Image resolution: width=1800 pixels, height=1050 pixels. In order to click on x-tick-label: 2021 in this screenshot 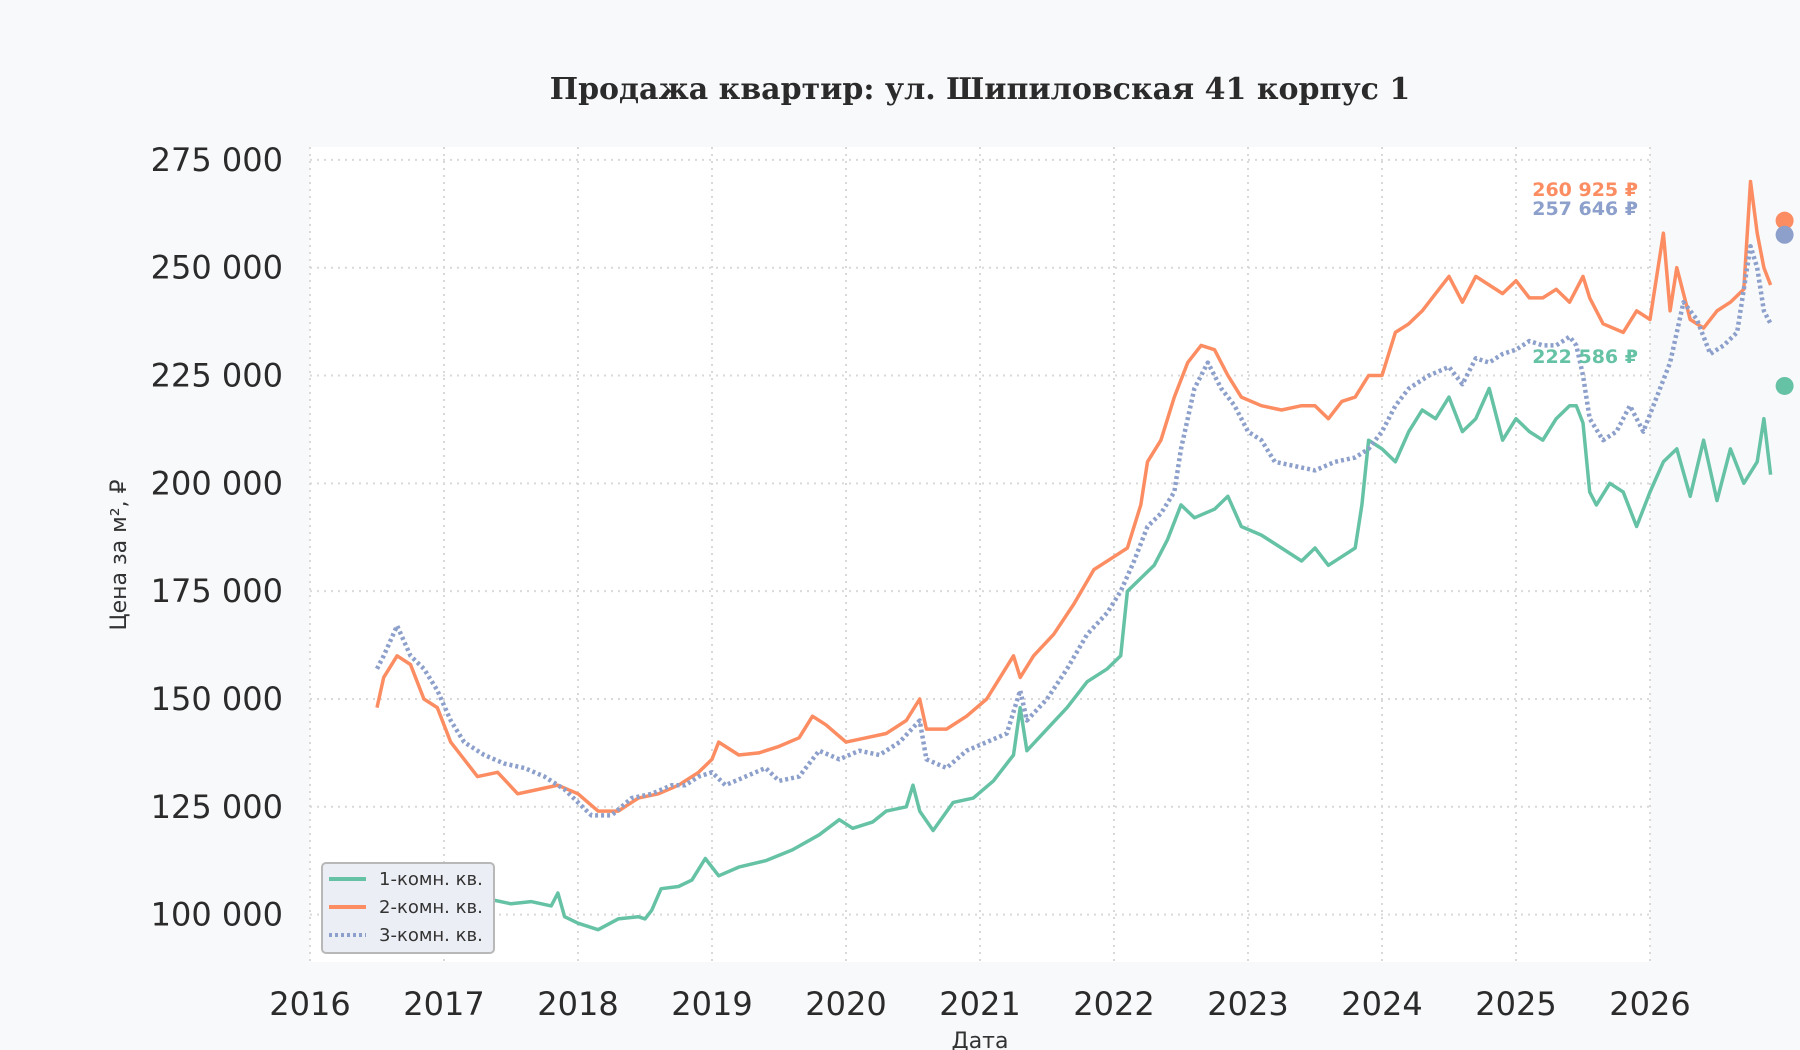, I will do `click(979, 1004)`.